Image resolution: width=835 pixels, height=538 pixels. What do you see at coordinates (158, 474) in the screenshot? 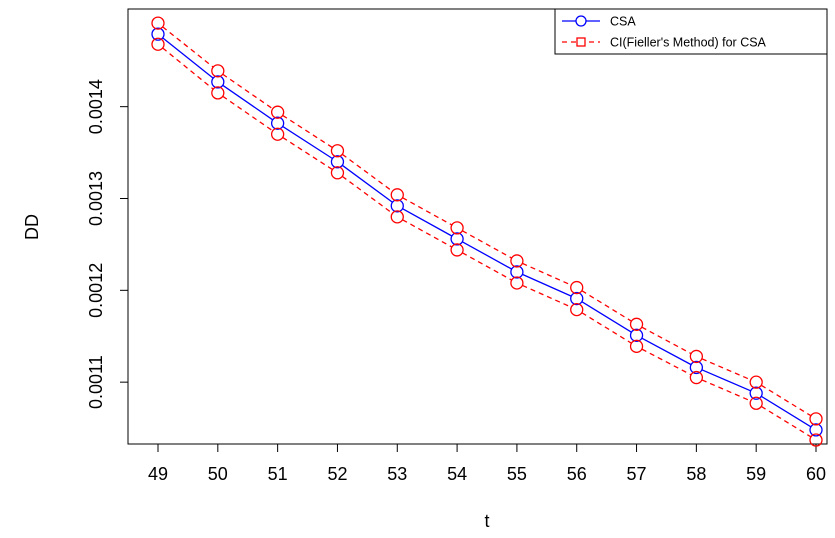
I see `x-tick-label: 49` at bounding box center [158, 474].